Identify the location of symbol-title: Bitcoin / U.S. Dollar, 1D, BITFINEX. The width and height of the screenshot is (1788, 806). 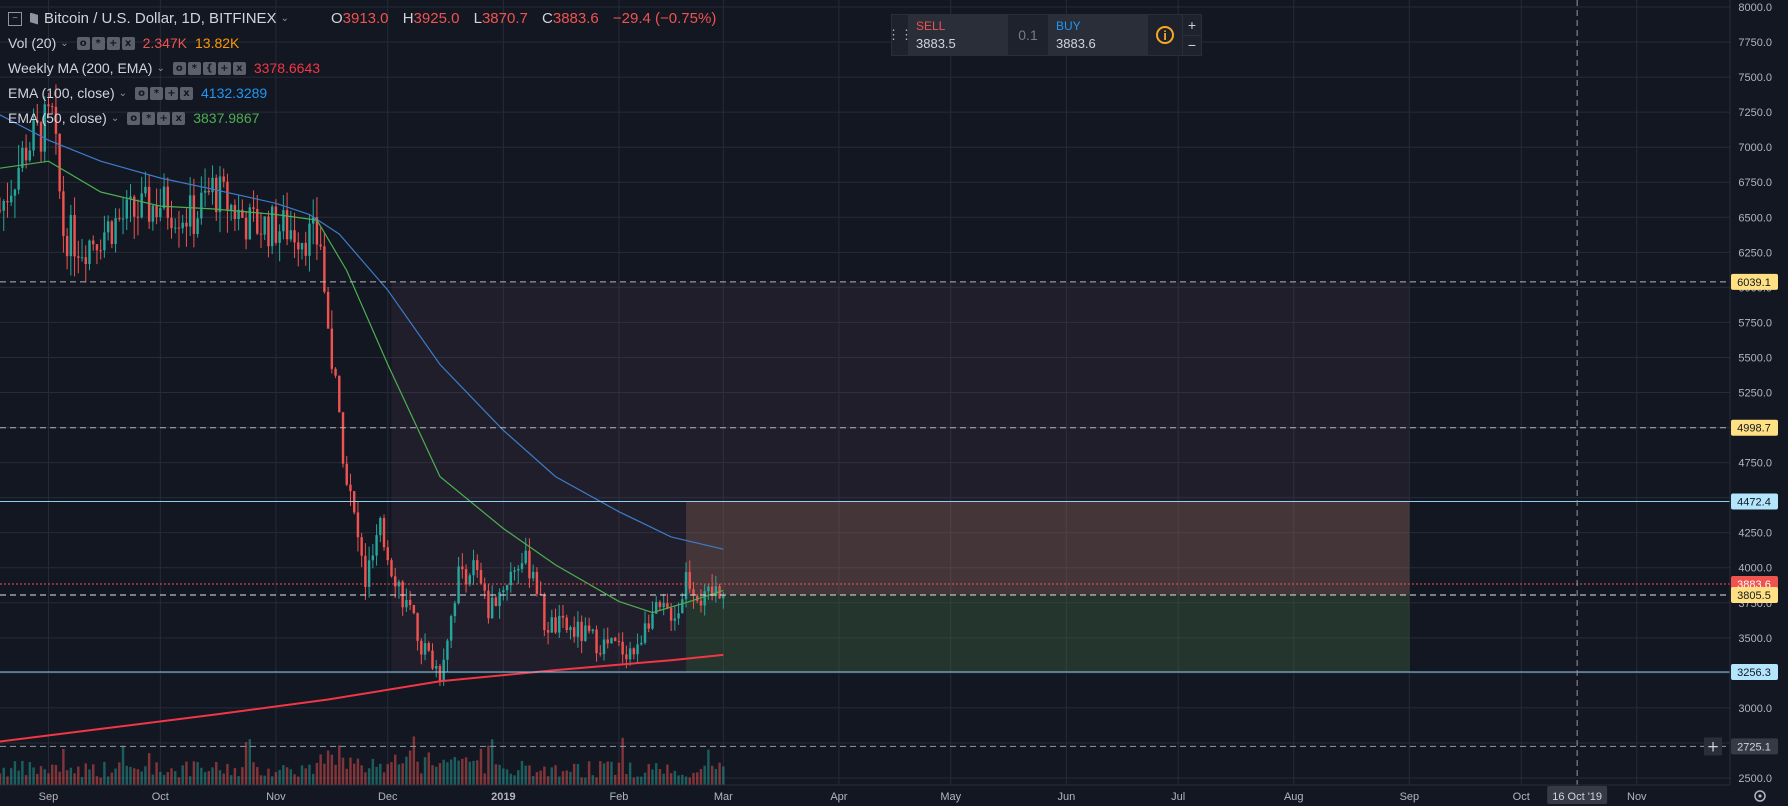
(160, 18).